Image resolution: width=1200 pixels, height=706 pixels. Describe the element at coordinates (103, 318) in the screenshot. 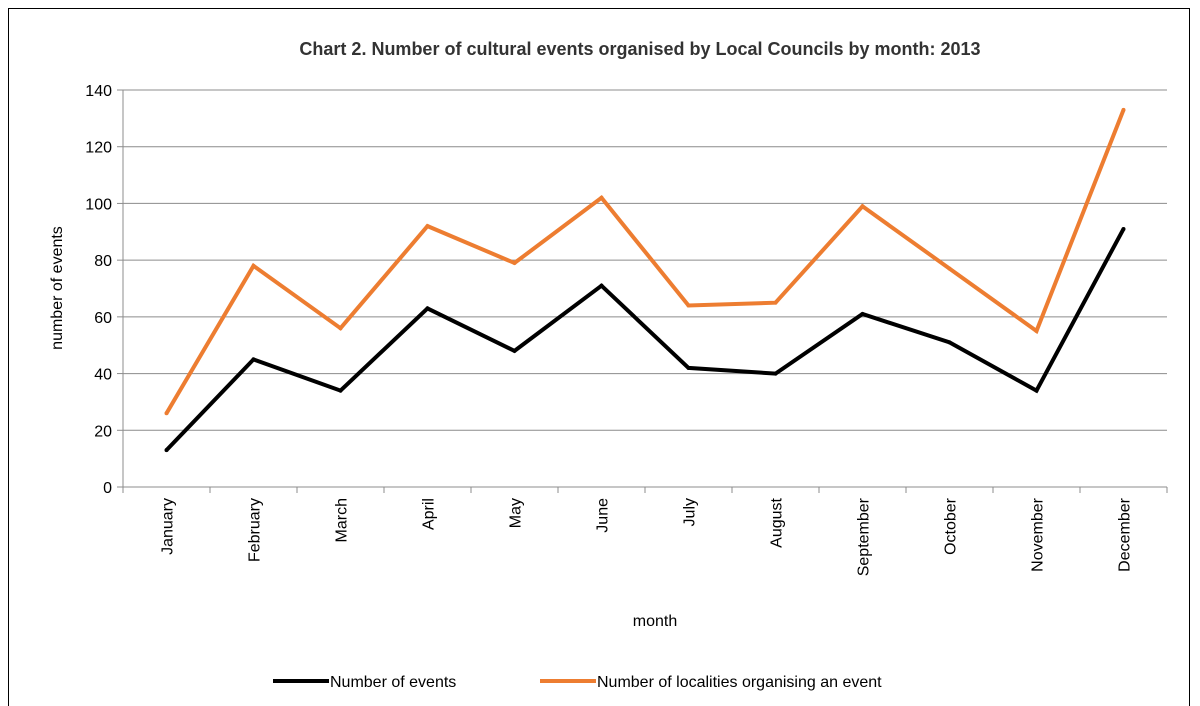

I see `y-tick-label: 60` at that location.